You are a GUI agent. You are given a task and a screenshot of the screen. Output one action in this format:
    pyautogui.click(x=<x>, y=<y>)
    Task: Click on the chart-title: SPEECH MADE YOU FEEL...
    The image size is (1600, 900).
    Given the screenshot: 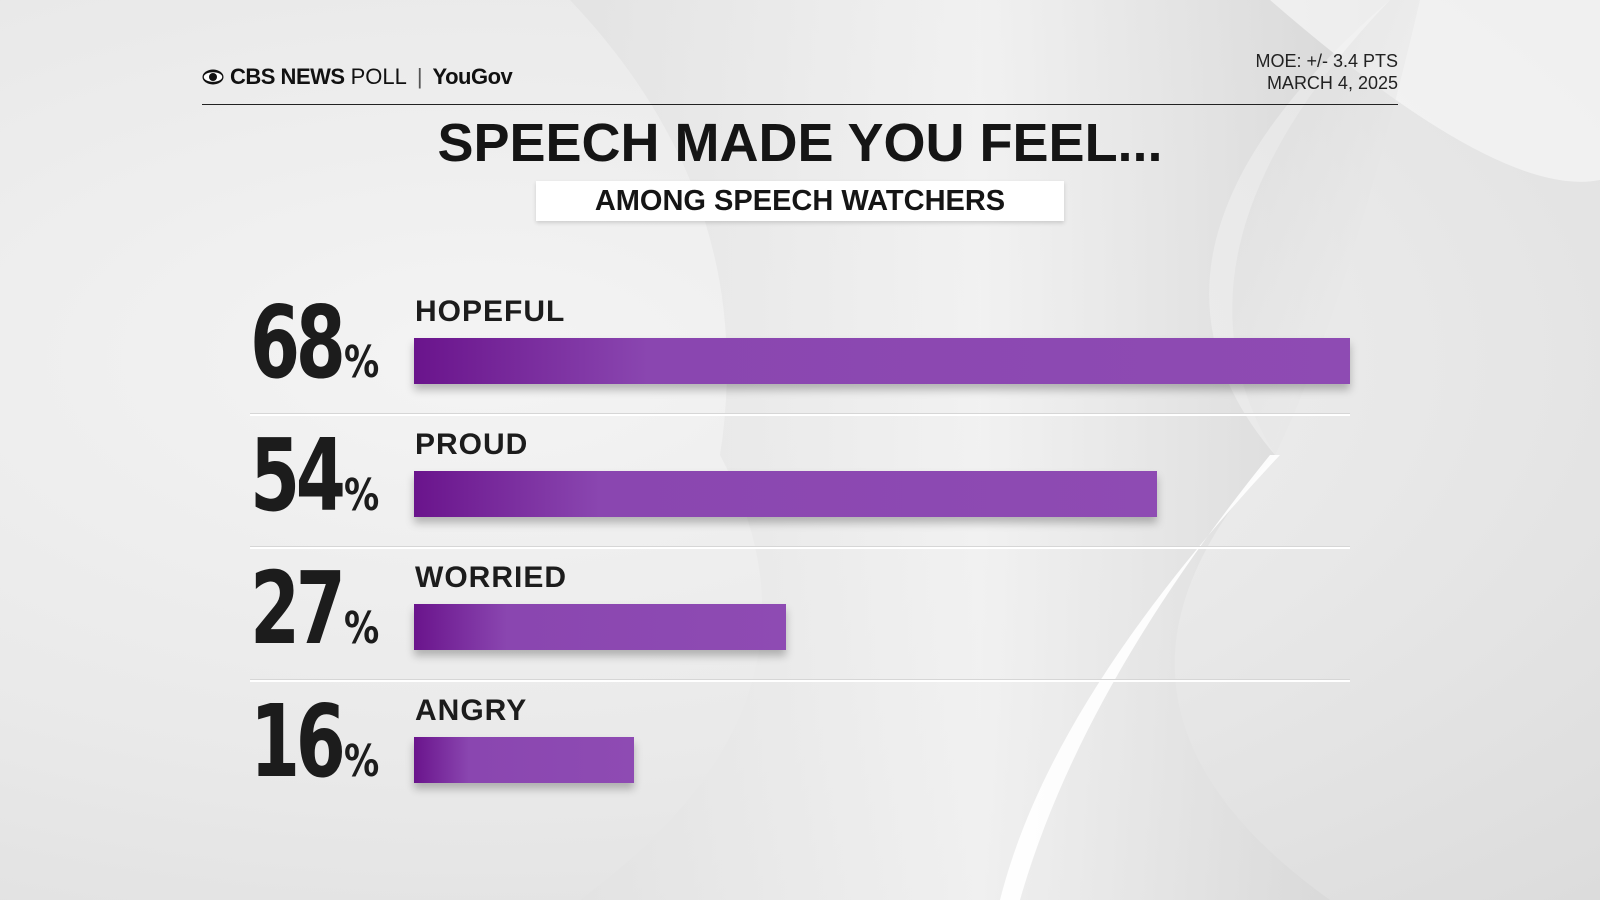 What is the action you would take?
    pyautogui.click(x=800, y=143)
    